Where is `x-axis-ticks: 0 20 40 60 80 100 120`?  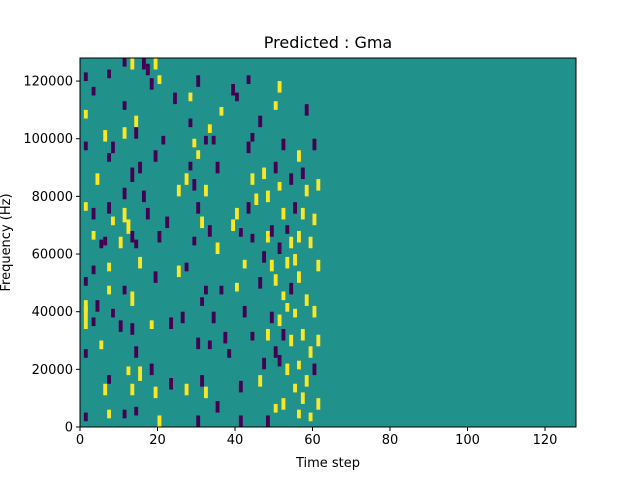 x-axis-ticks: 0 20 40 60 80 100 120 is located at coordinates (317, 437).